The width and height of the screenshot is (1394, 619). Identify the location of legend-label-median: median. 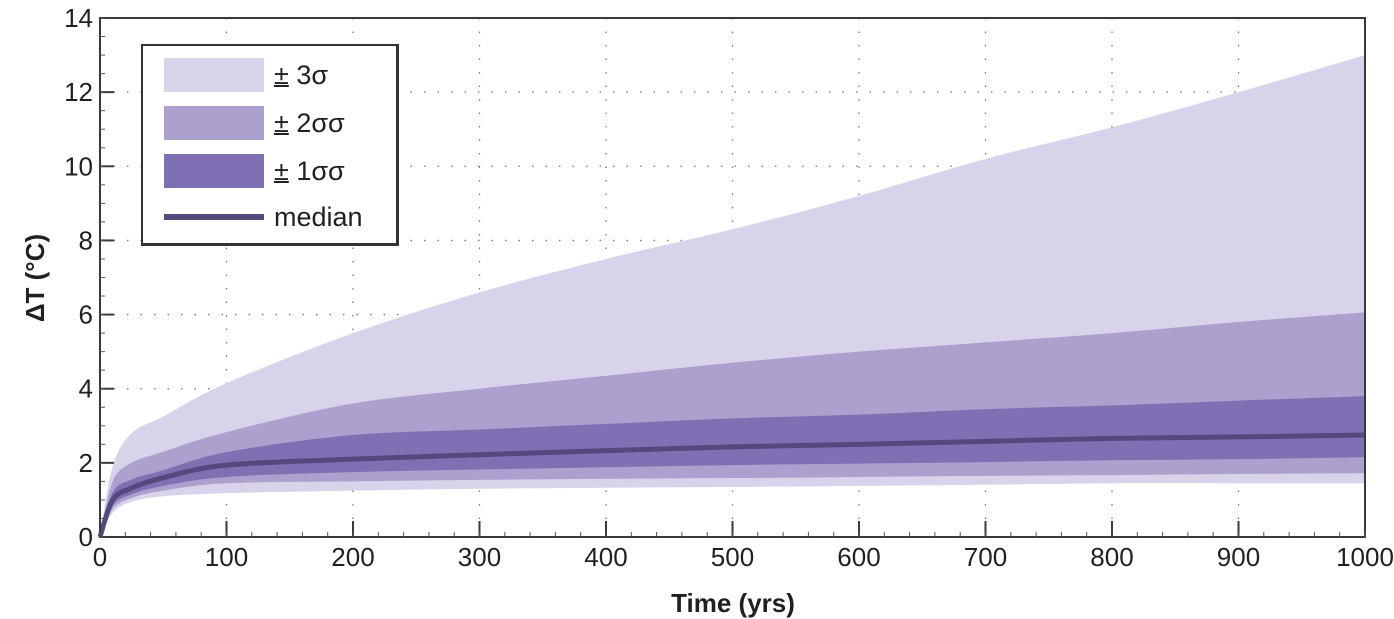
(318, 216).